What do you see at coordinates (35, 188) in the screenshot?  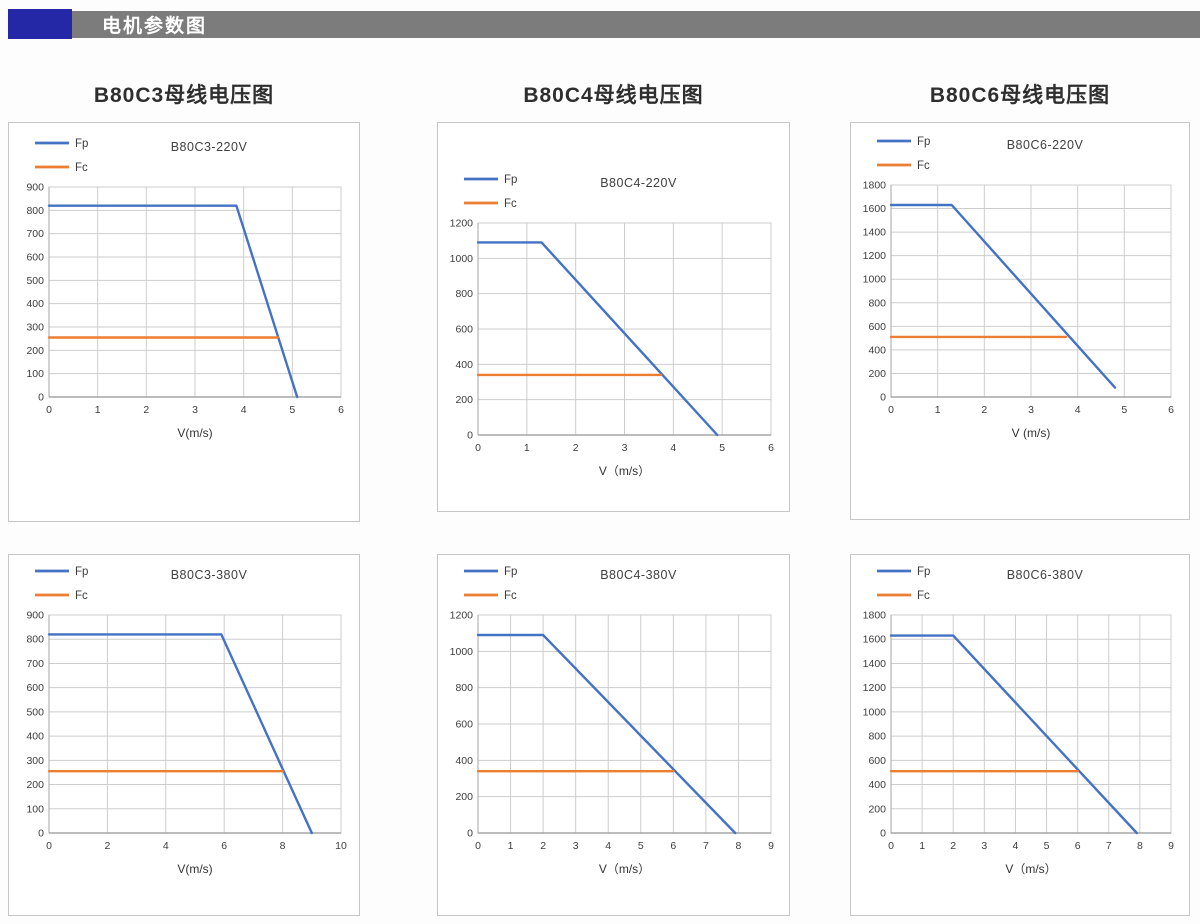 I see `y-tick-label: 900` at bounding box center [35, 188].